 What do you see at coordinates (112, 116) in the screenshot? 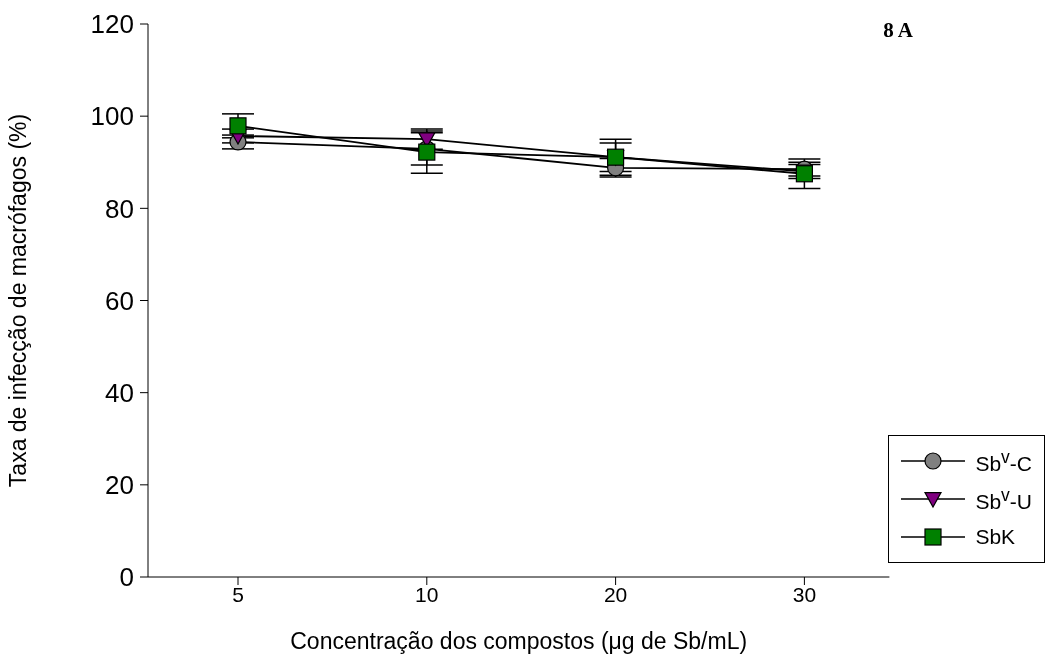
I see `y-tick-label: 100` at bounding box center [112, 116].